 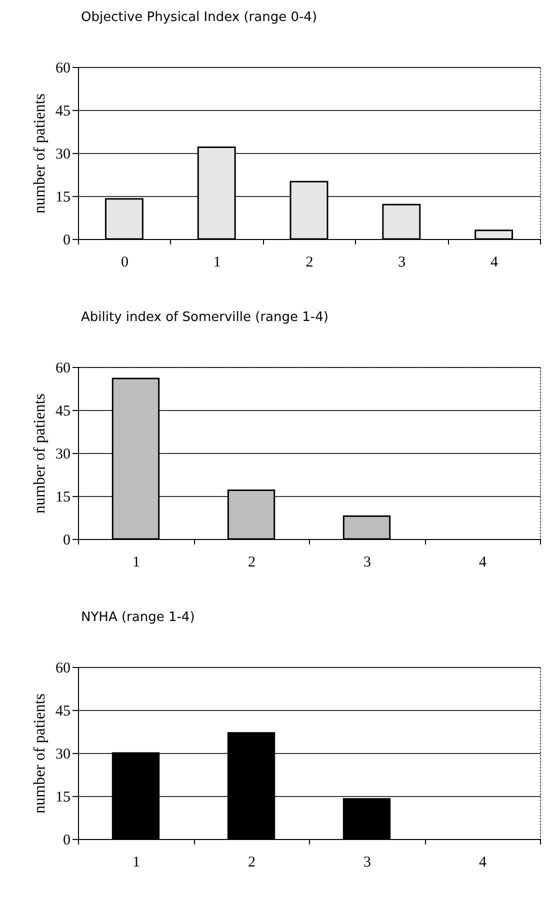 What do you see at coordinates (124, 262) in the screenshot?
I see `x-tick-label: 0` at bounding box center [124, 262].